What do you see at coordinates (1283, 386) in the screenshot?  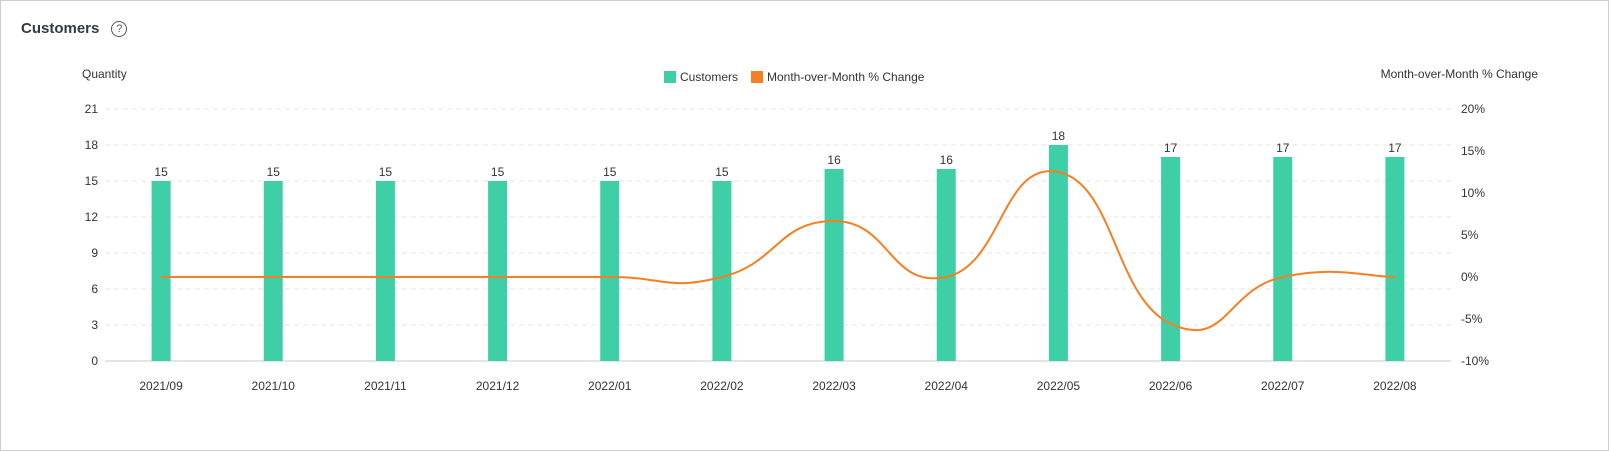 I see `x-tick-label: 2022/07` at bounding box center [1283, 386].